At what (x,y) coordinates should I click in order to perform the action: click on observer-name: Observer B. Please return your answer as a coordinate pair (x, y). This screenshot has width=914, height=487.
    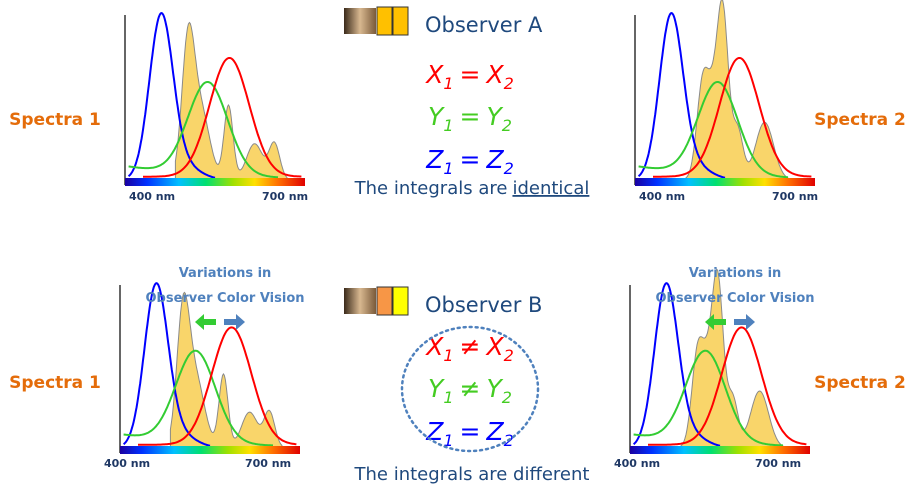
    Looking at the image, I should click on (483, 305).